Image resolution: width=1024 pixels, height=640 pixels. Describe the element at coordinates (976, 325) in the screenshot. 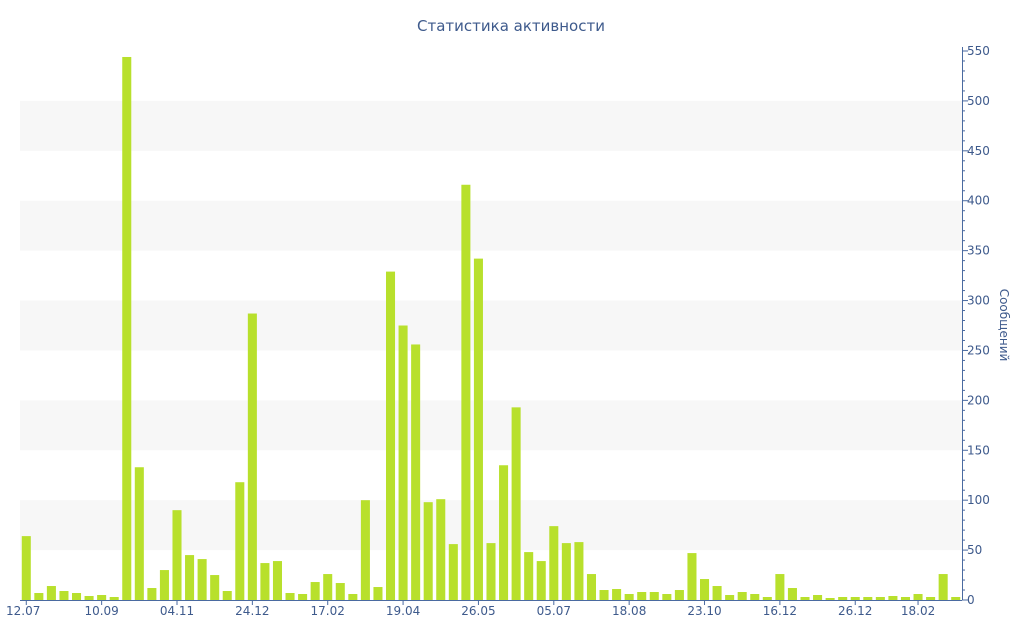

I see `y-axis: 0 50 100 150 200 250 300 350 400 450 500 550` at that location.